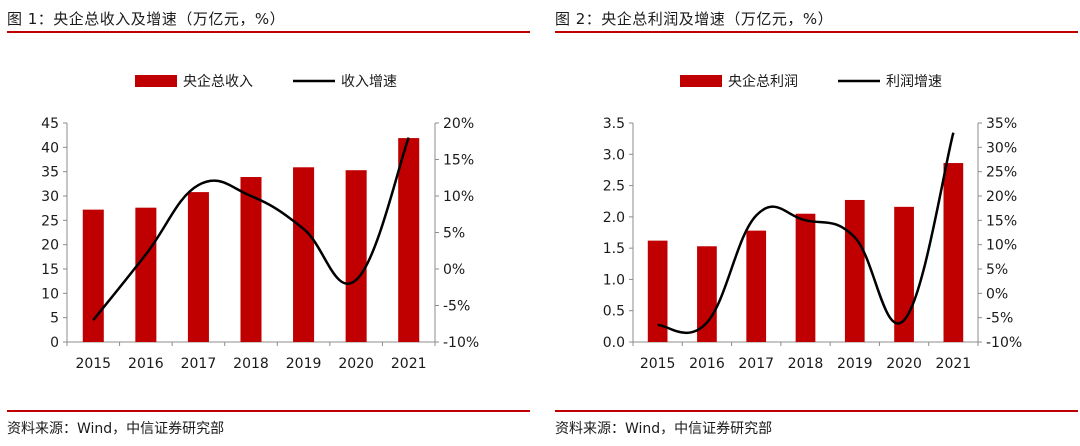 This screenshot has width=1080, height=446. Describe the element at coordinates (369, 82) in the screenshot. I see `legend-line-label: 收入增速` at that location.